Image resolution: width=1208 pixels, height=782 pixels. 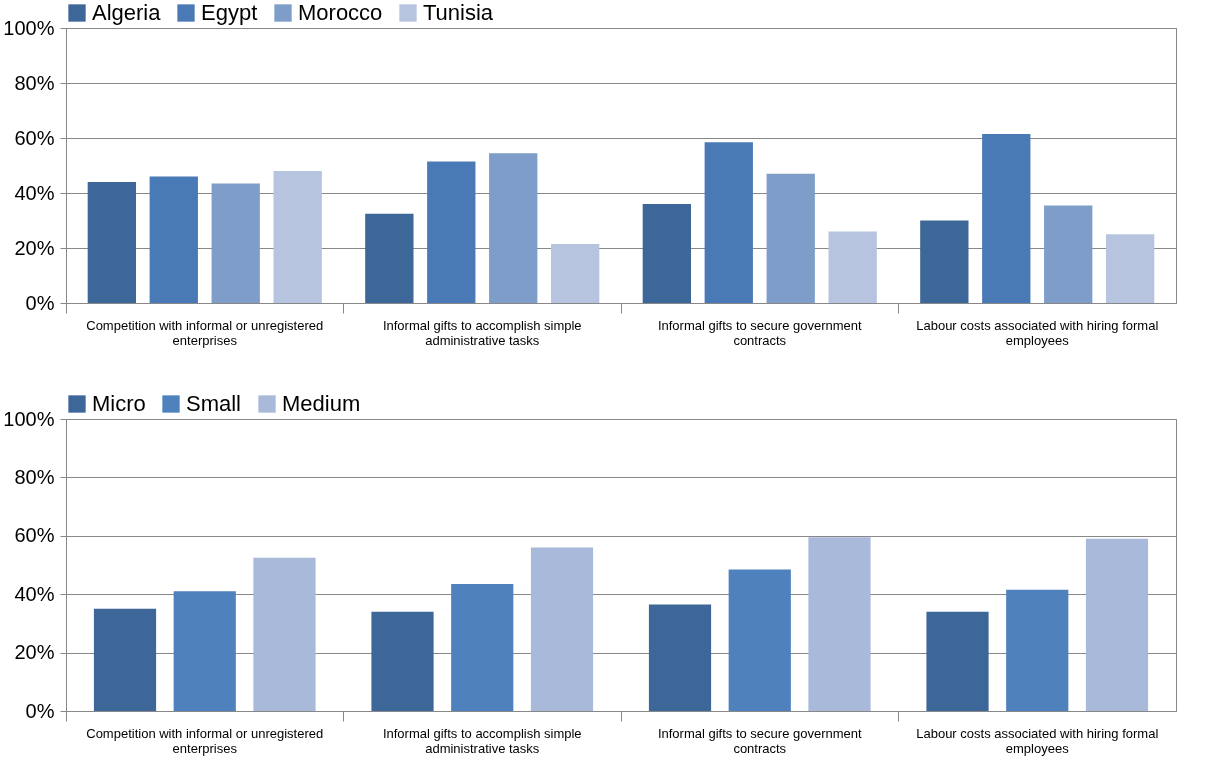 What do you see at coordinates (214, 403) in the screenshot?
I see `legend-label: Small` at bounding box center [214, 403].